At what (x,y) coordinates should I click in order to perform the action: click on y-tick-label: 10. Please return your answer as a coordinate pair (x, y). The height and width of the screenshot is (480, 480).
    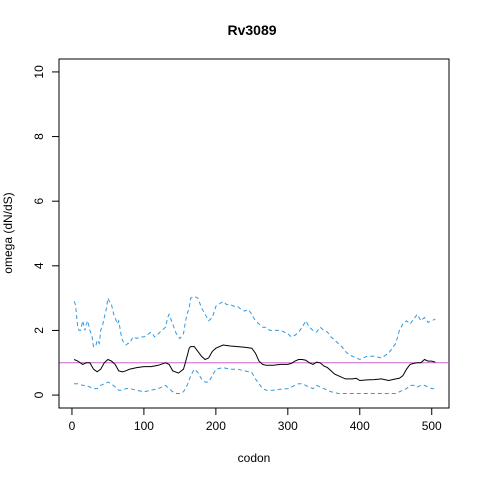
    Looking at the image, I should click on (39, 72).